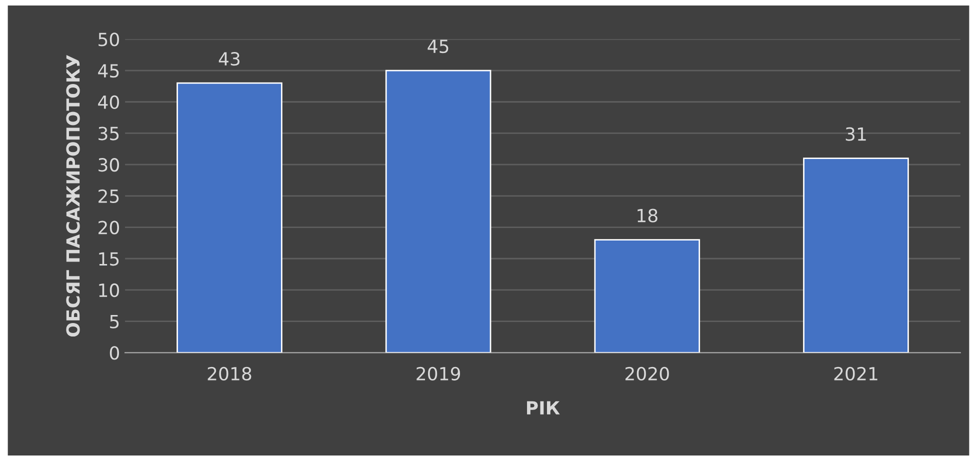 Image resolution: width=977 pixels, height=461 pixels. What do you see at coordinates (229, 59) in the screenshot?
I see `data-label: 43` at bounding box center [229, 59].